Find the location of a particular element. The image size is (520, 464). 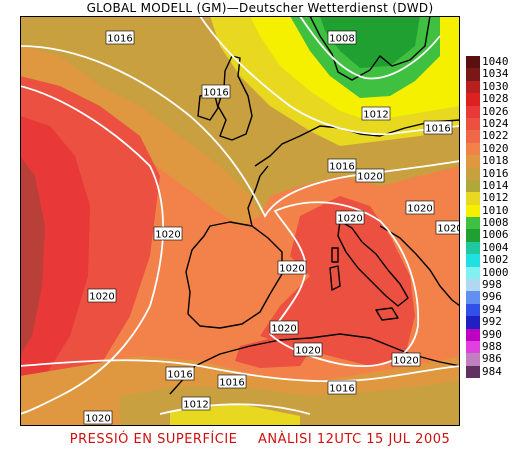

legend-value: 984 is located at coordinates (492, 371).